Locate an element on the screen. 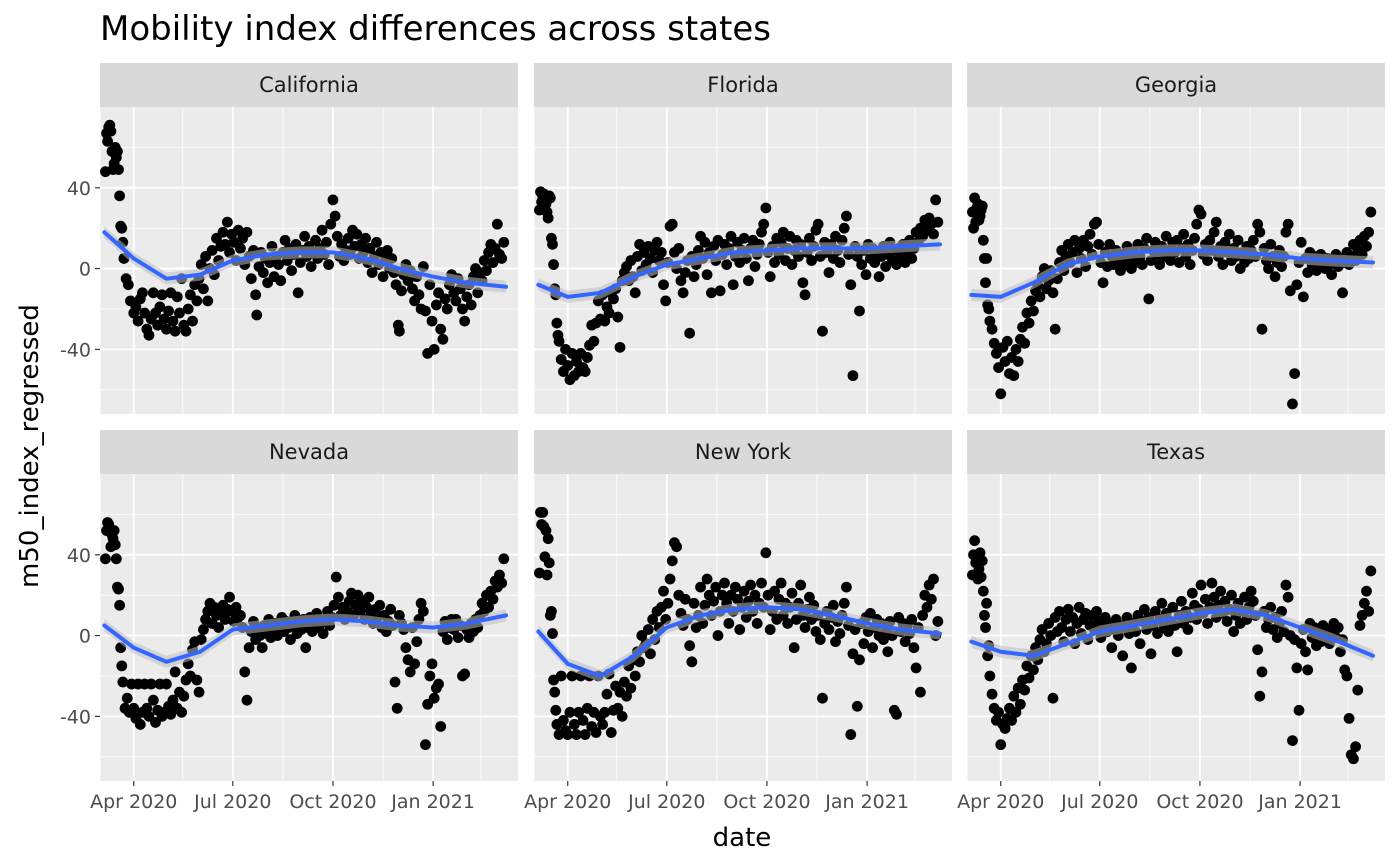 The image size is (1400, 866). smooth-confidence-band is located at coordinates (305, 259).